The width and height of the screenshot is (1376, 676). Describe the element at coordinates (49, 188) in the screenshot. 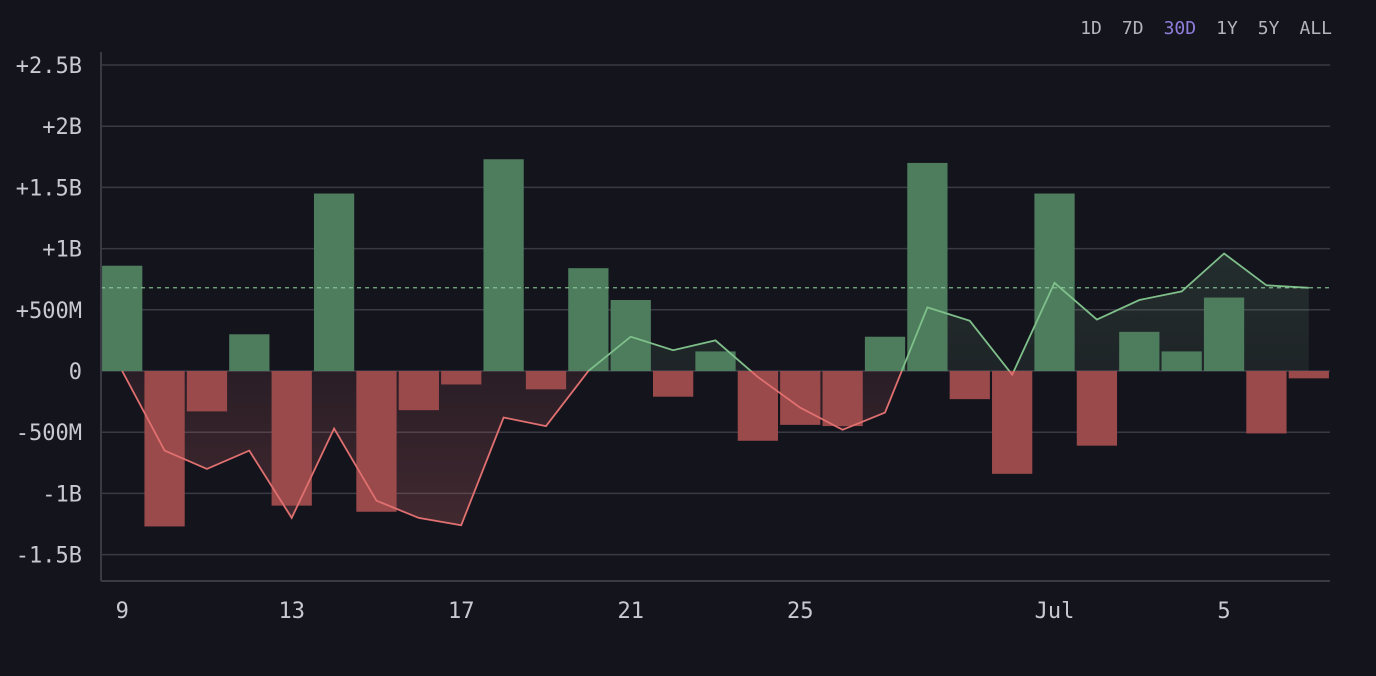

I see `y-tick-label: +1.5B` at that location.